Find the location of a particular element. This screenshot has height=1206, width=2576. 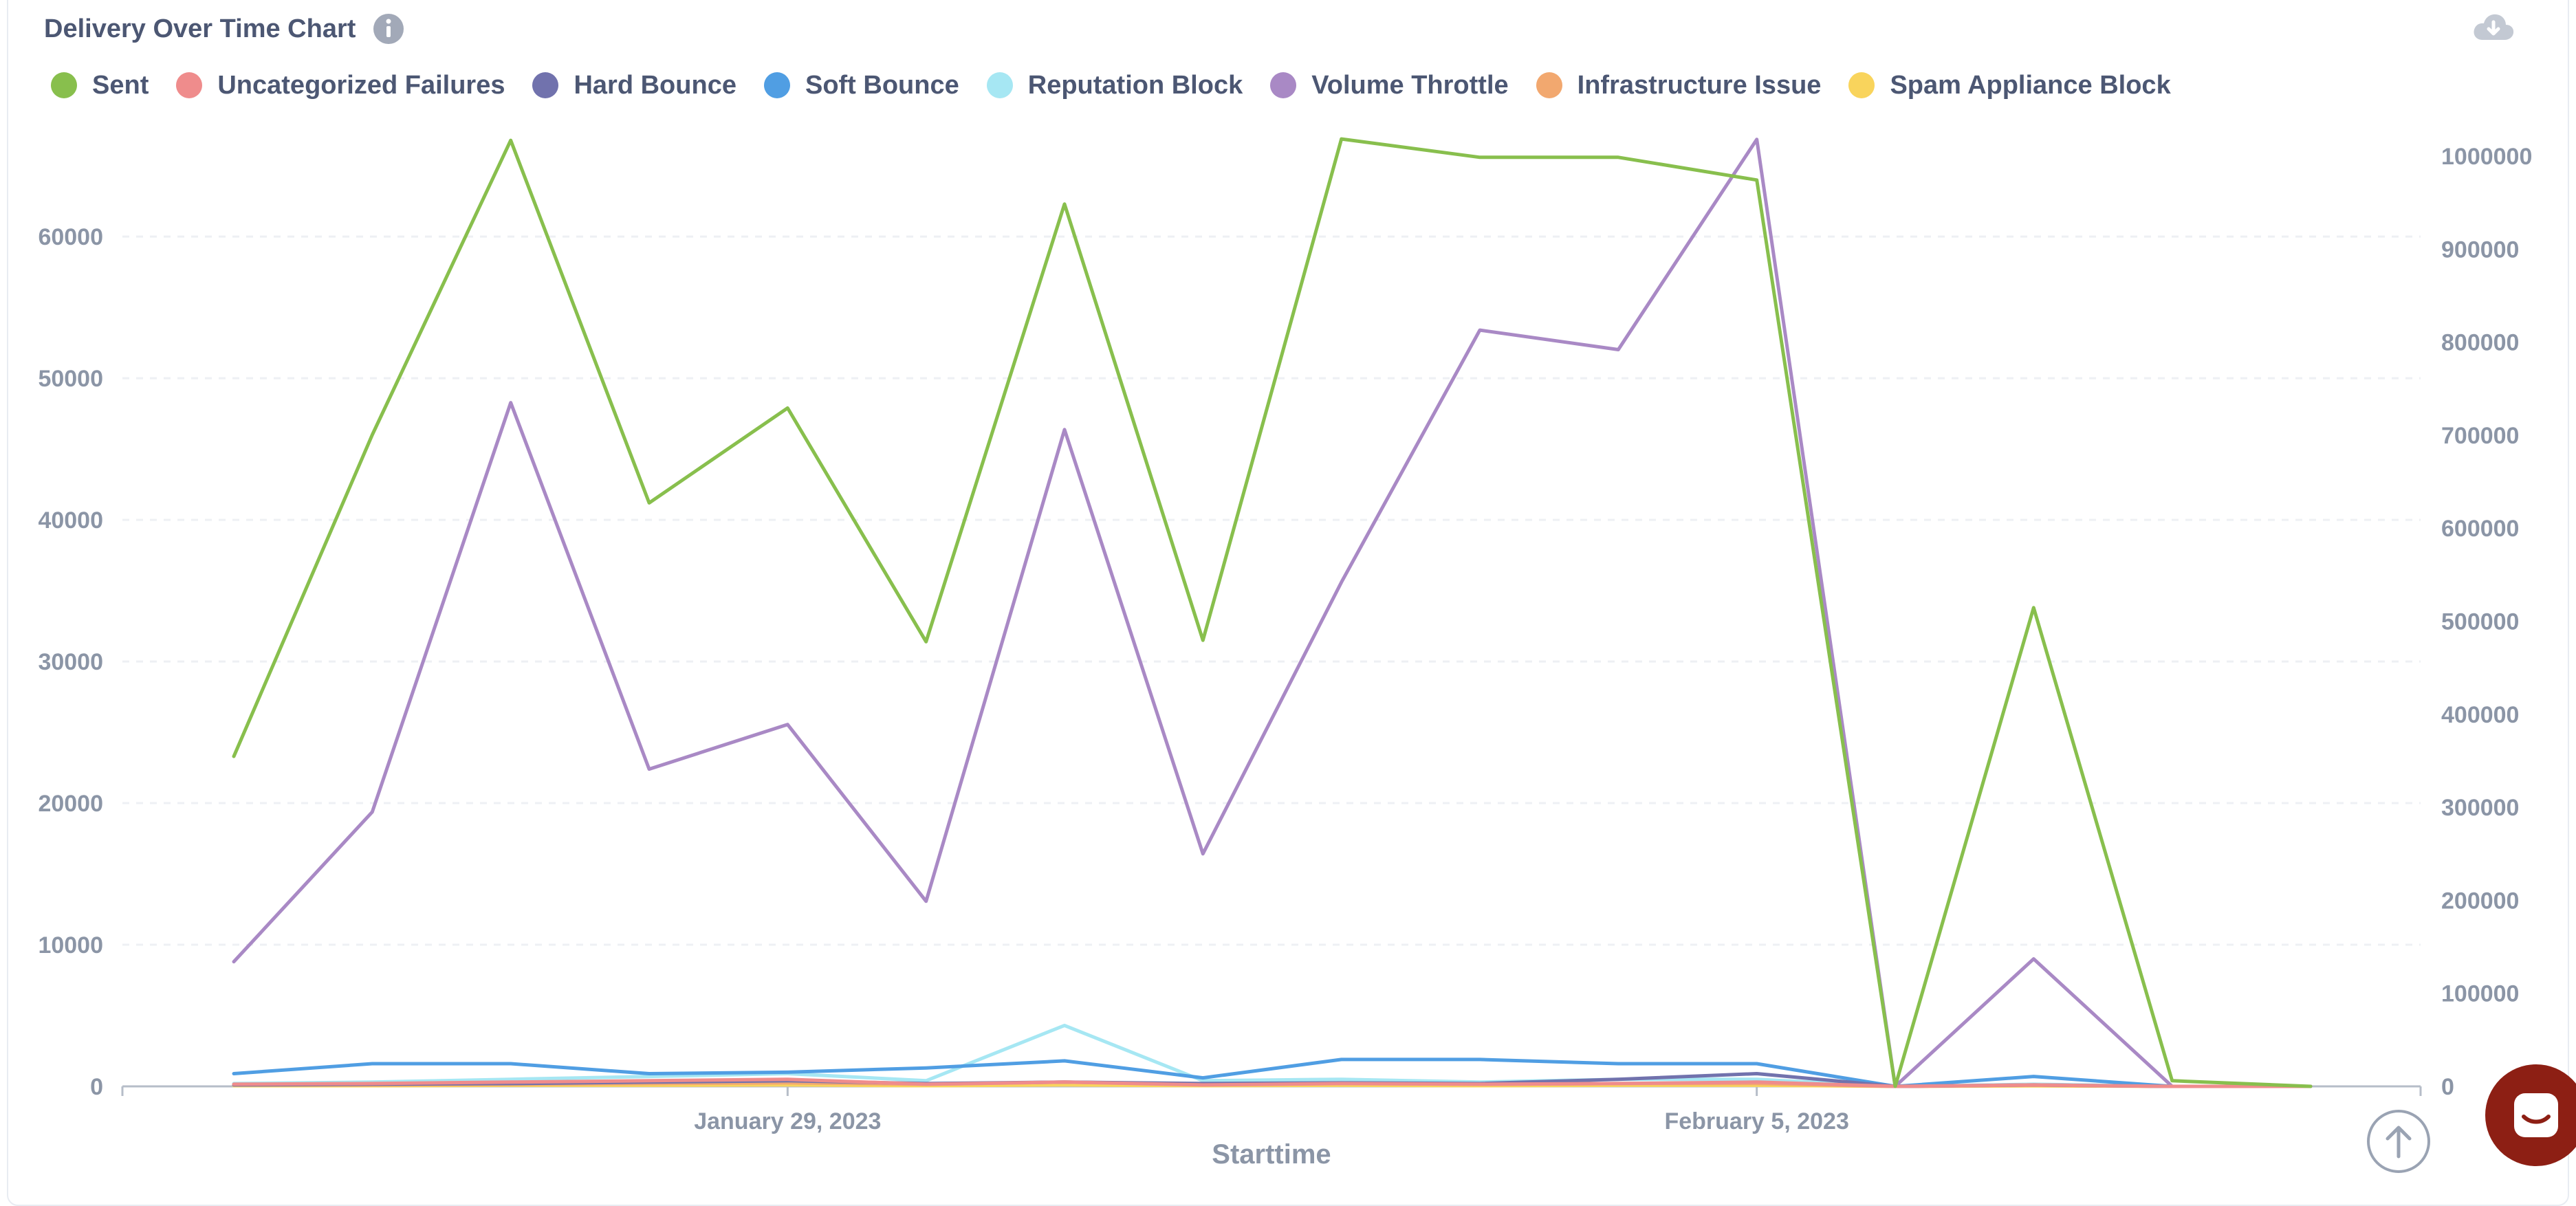

chat-support-button is located at coordinates (2530, 1115).